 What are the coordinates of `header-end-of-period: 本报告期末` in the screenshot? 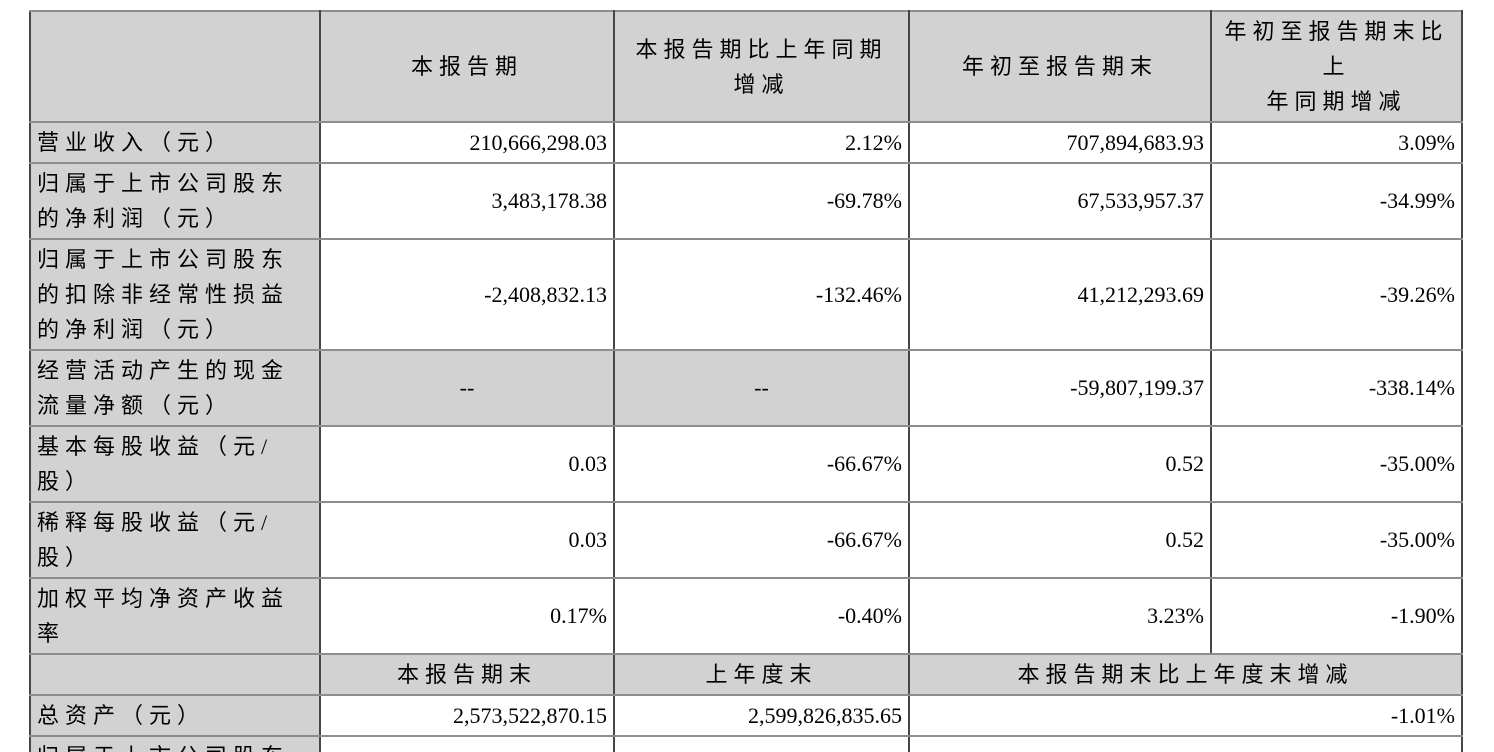 It's located at (467, 674).